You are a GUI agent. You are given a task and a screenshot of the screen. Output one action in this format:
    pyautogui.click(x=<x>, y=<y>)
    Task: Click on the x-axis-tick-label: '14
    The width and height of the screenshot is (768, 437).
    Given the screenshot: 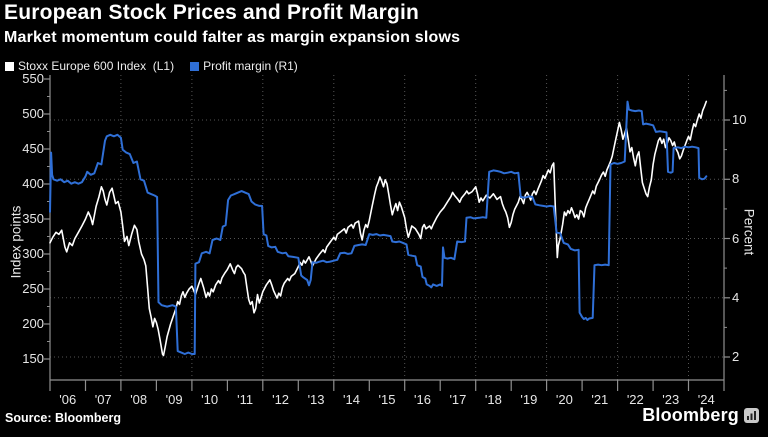 What is the action you would take?
    pyautogui.click(x=351, y=399)
    